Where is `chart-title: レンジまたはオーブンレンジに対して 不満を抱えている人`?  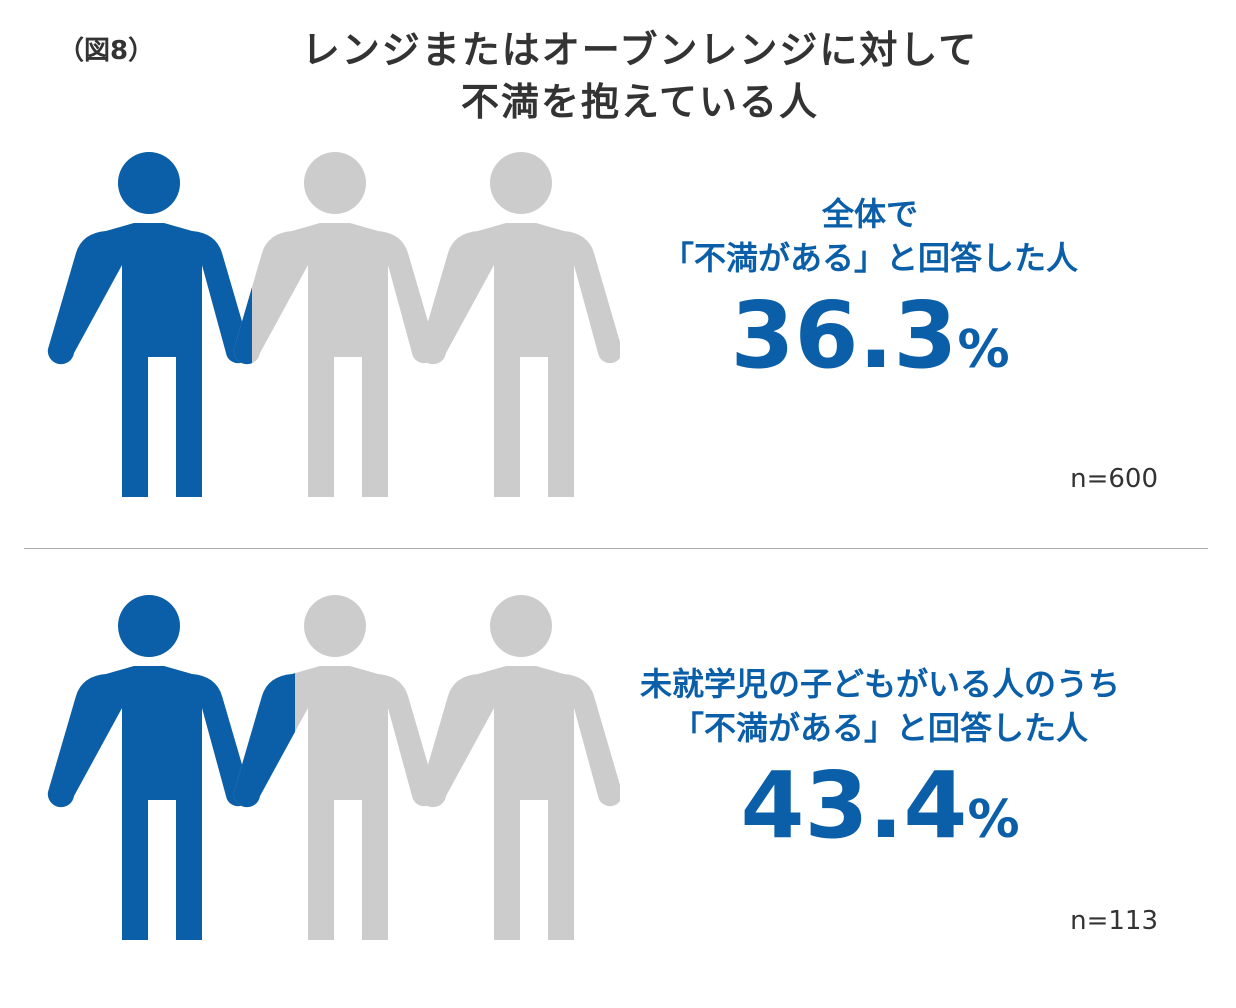 chart-title: レンジまたはオーブンレンジに対して 不満を抱えている人 is located at coordinates (640, 76).